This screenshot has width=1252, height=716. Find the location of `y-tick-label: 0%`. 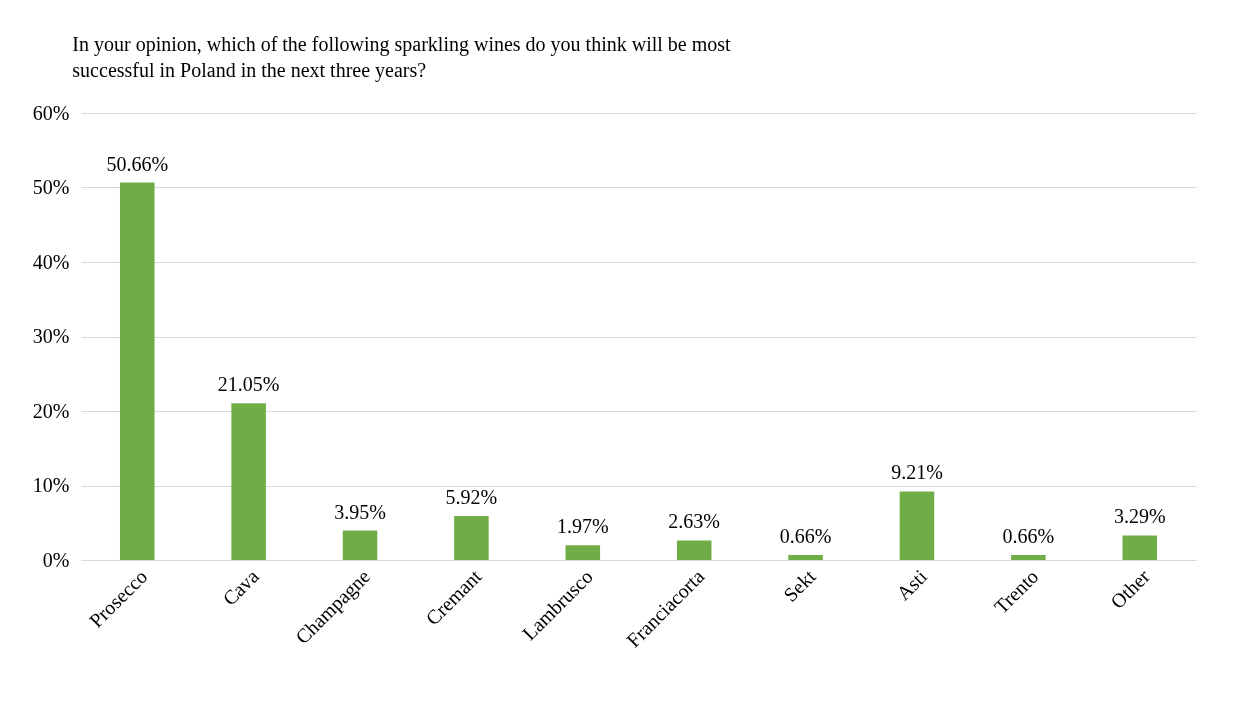

y-tick-label: 0% is located at coordinates (56, 559).